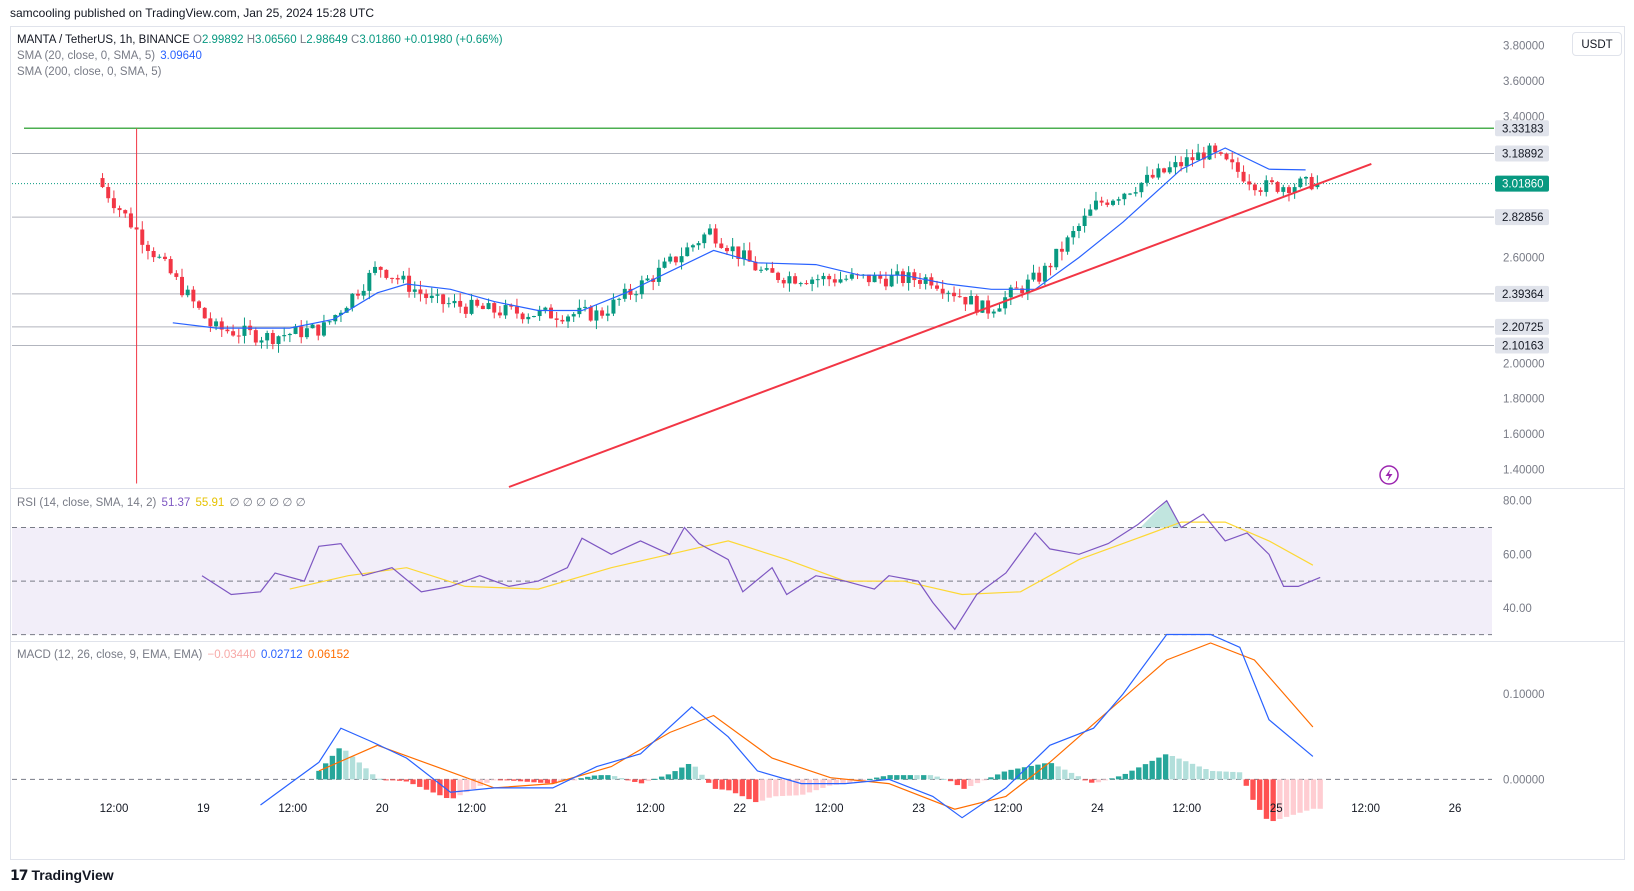 The width and height of the screenshot is (1634, 891). Describe the element at coordinates (181, 56) in the screenshot. I see `sma20-value: 3.09640` at that location.